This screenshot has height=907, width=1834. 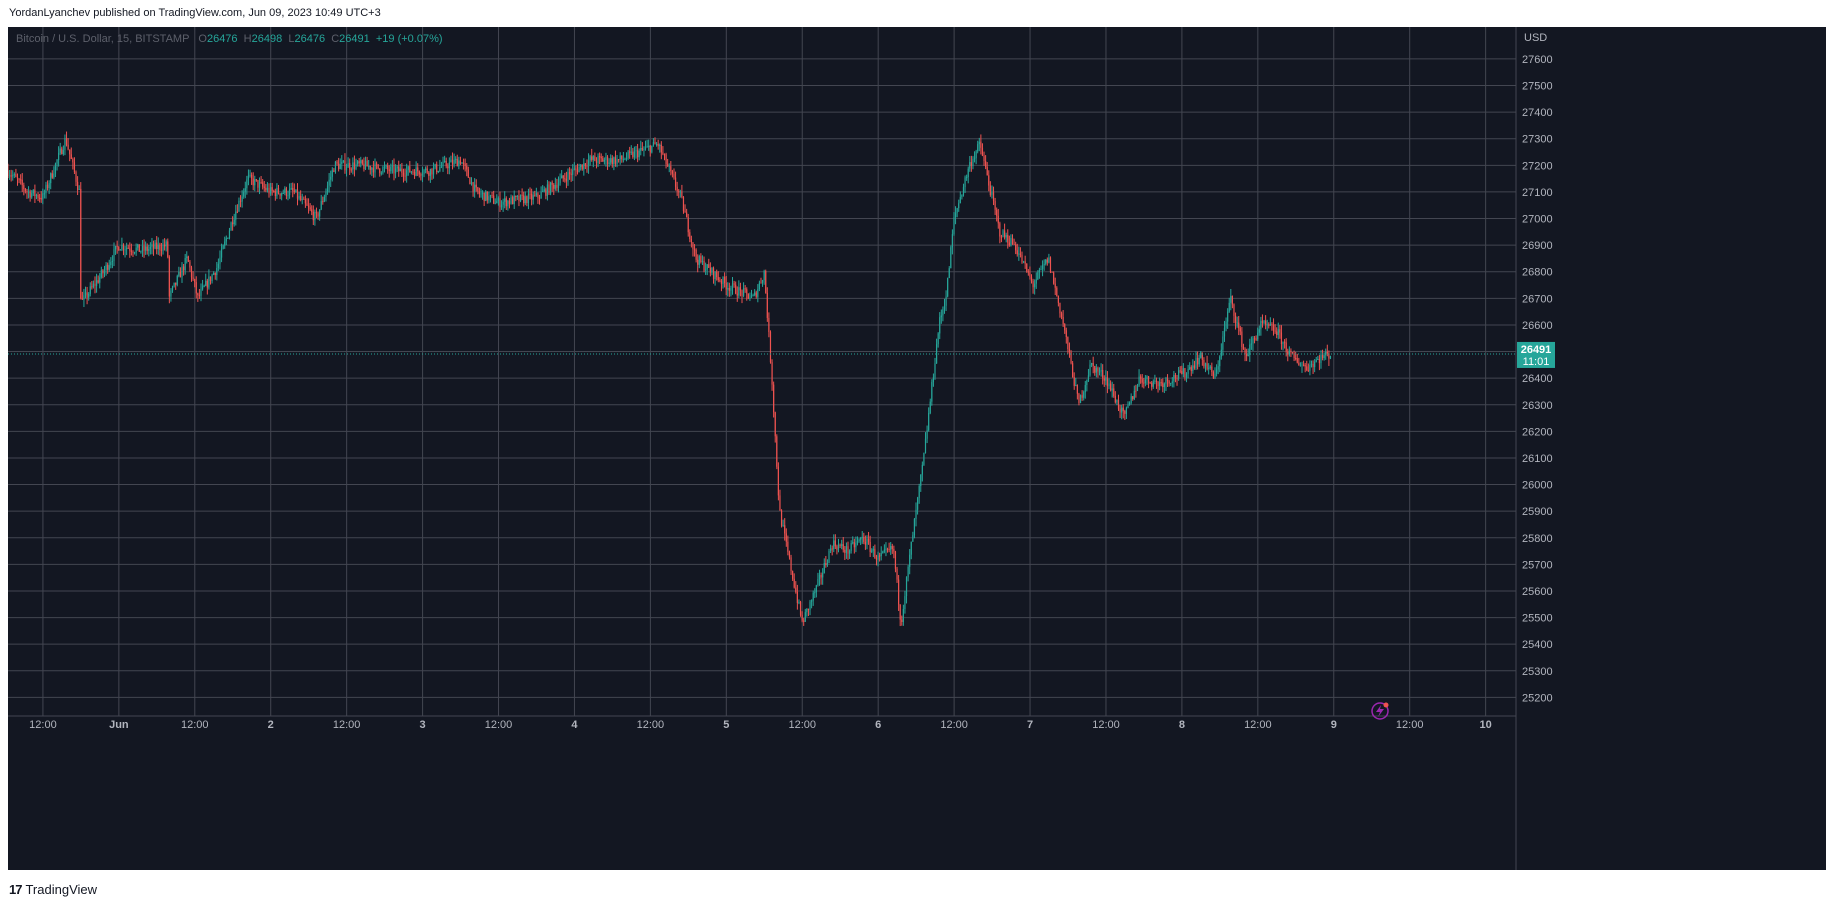 What do you see at coordinates (1380, 711) in the screenshot?
I see `flash-alert-icon` at bounding box center [1380, 711].